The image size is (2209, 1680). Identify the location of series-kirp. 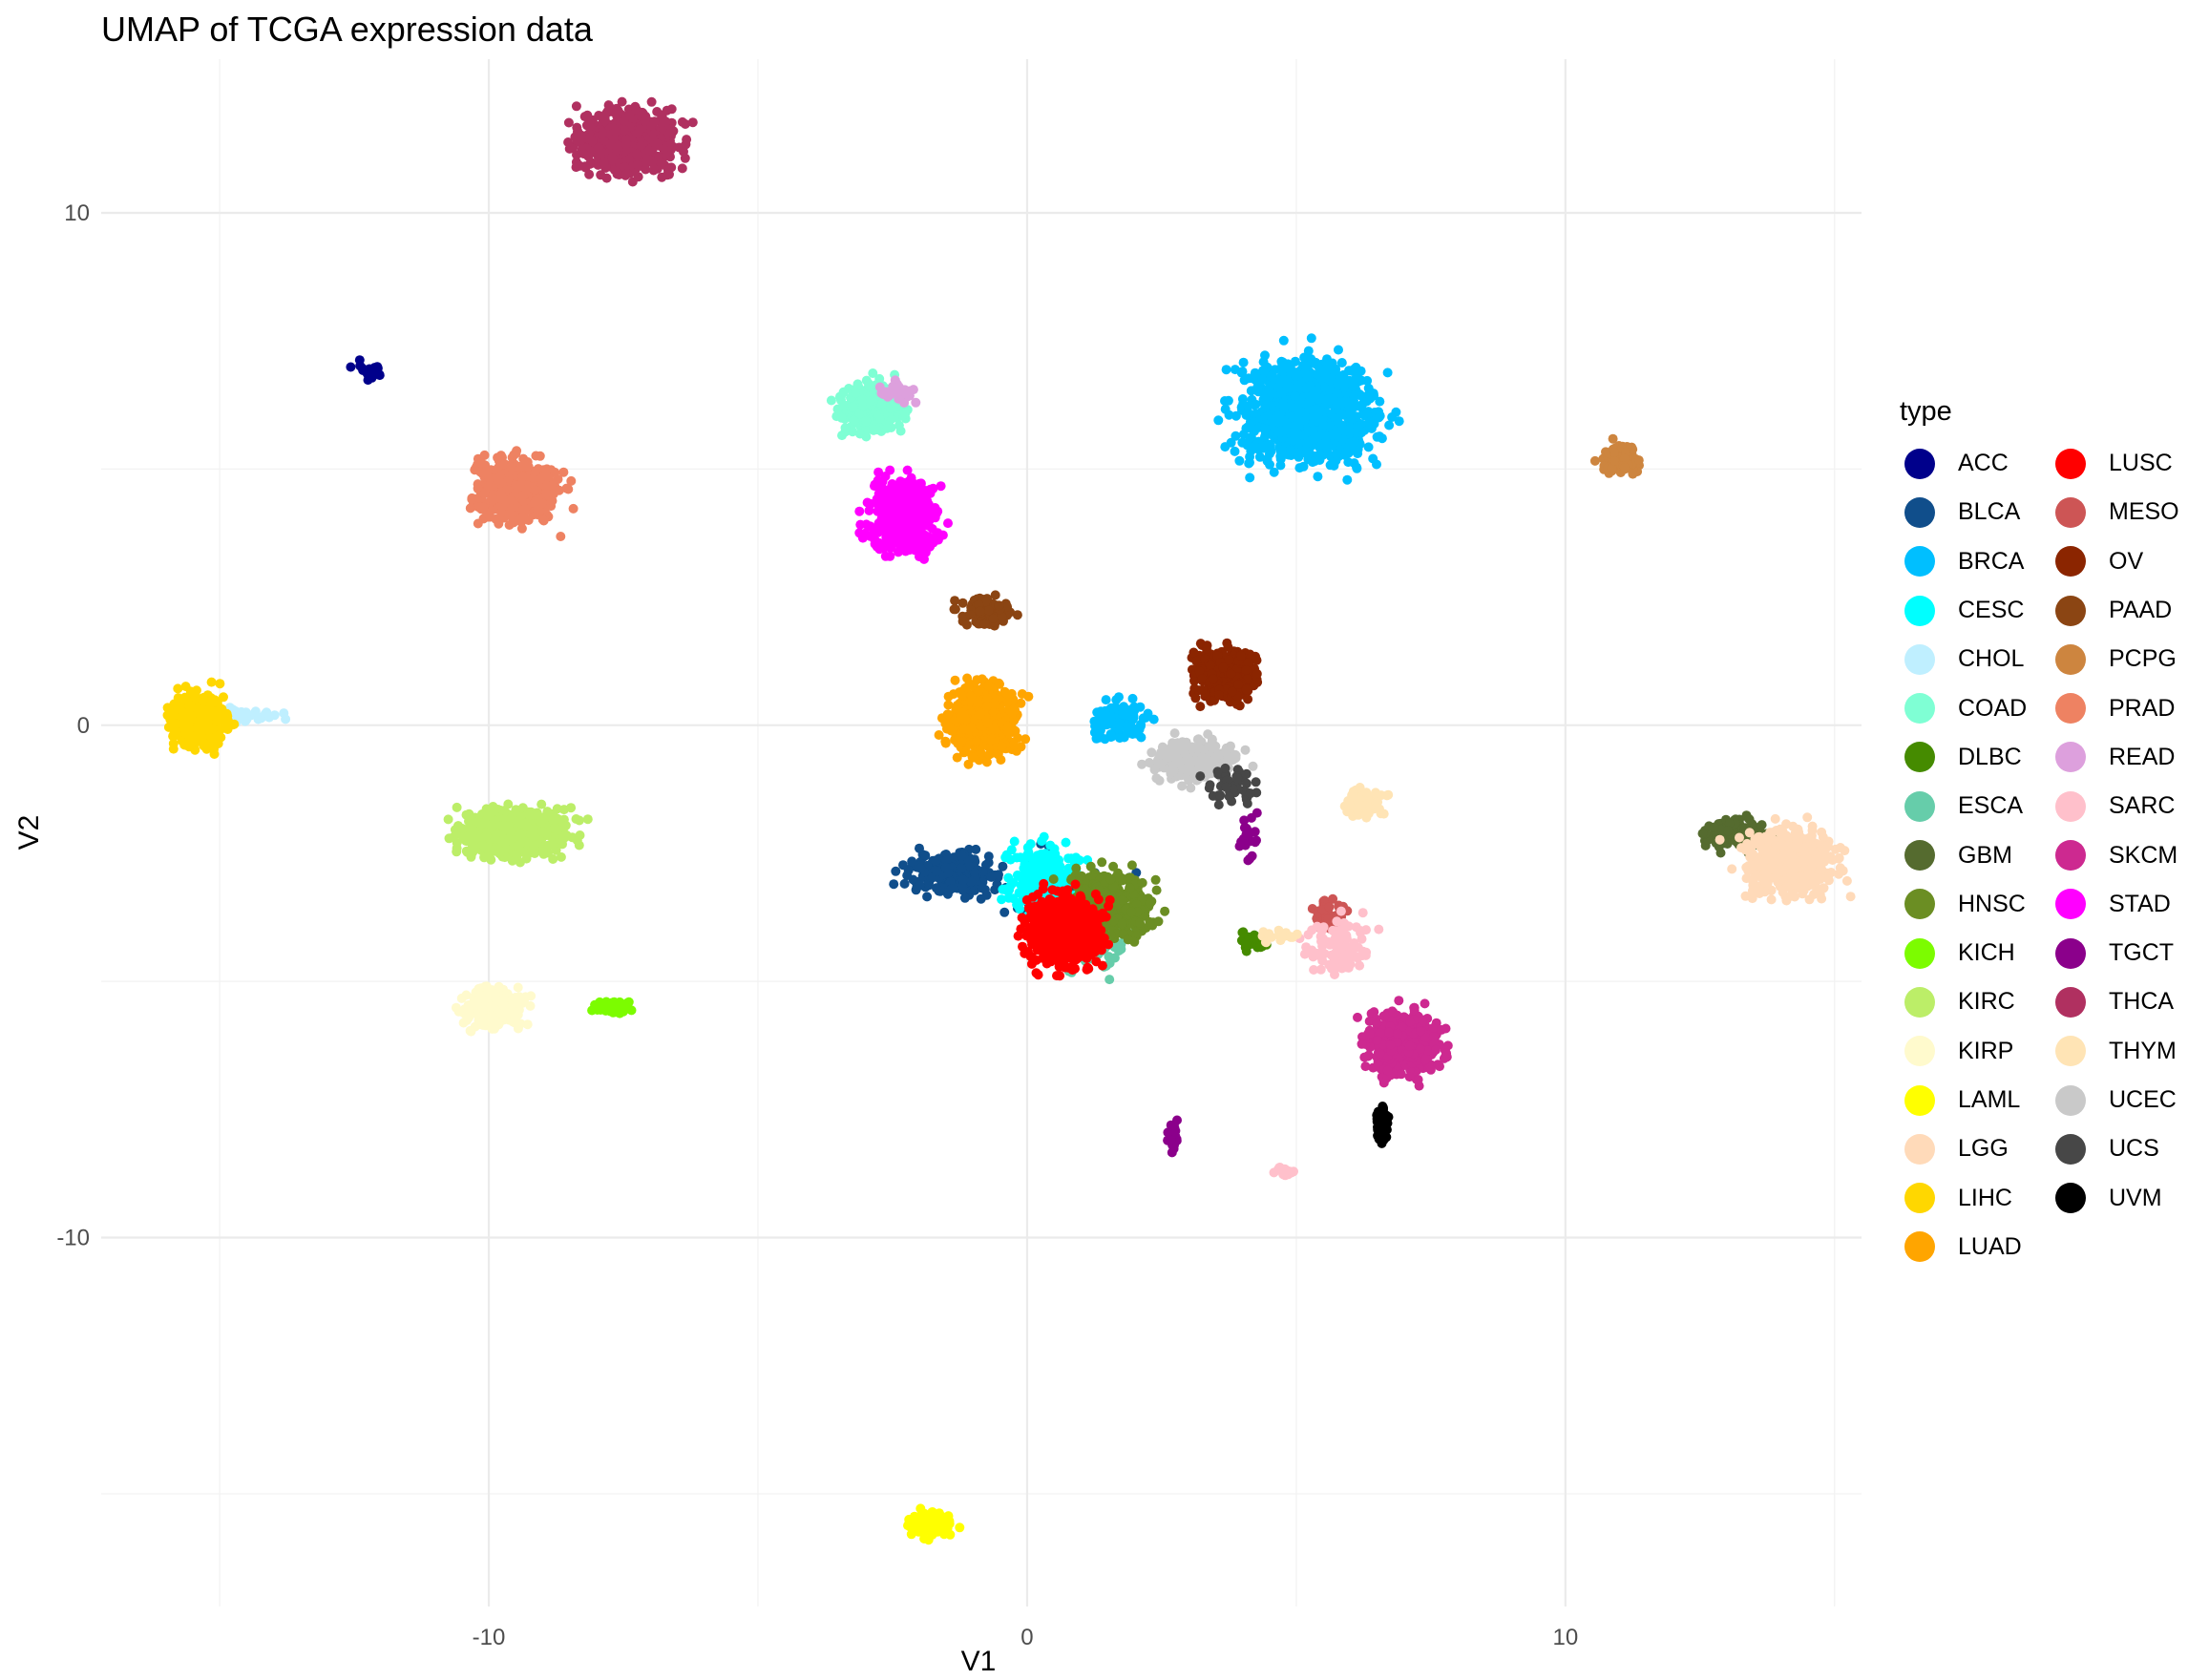
(494, 1009).